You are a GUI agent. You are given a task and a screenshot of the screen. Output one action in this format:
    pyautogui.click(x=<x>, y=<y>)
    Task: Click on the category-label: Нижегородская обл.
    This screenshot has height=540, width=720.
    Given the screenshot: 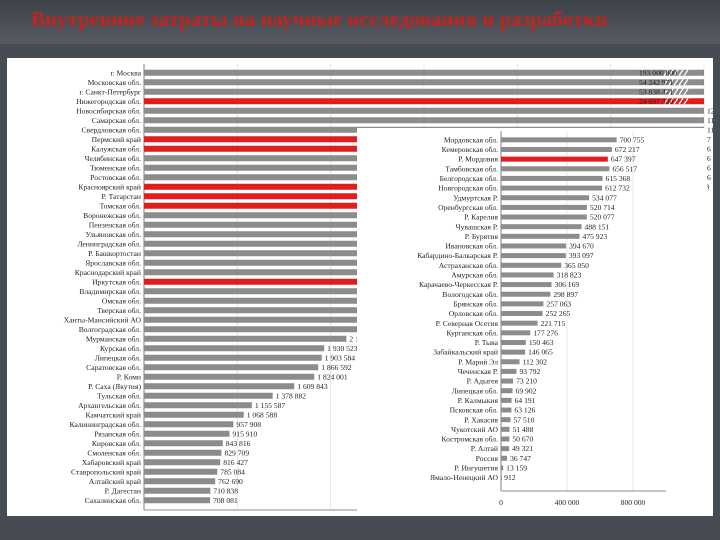 What is the action you would take?
    pyautogui.click(x=108, y=101)
    